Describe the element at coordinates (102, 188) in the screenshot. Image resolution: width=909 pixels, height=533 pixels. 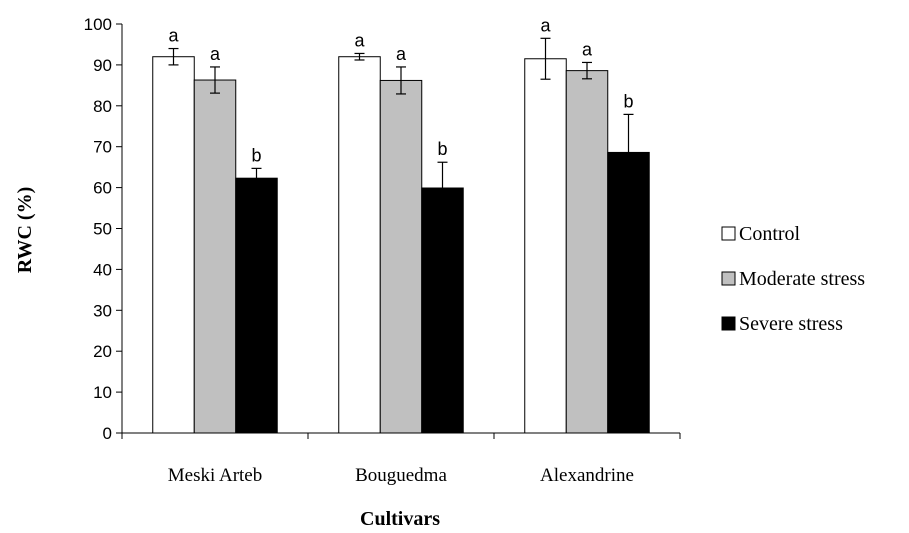
I see `y-tick-label: 60` at that location.